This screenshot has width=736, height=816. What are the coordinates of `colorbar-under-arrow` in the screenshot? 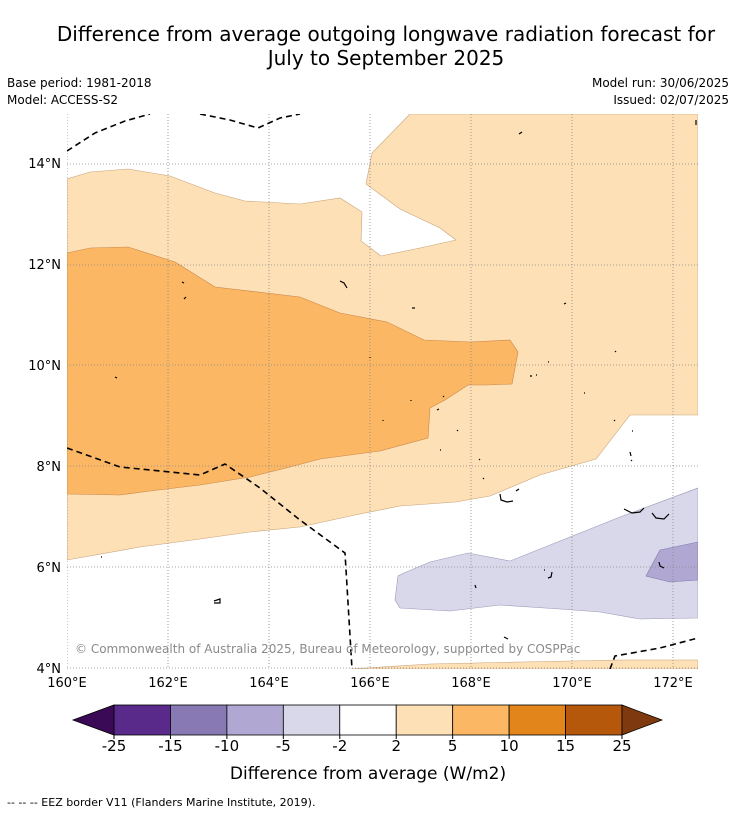 It's located at (93, 720).